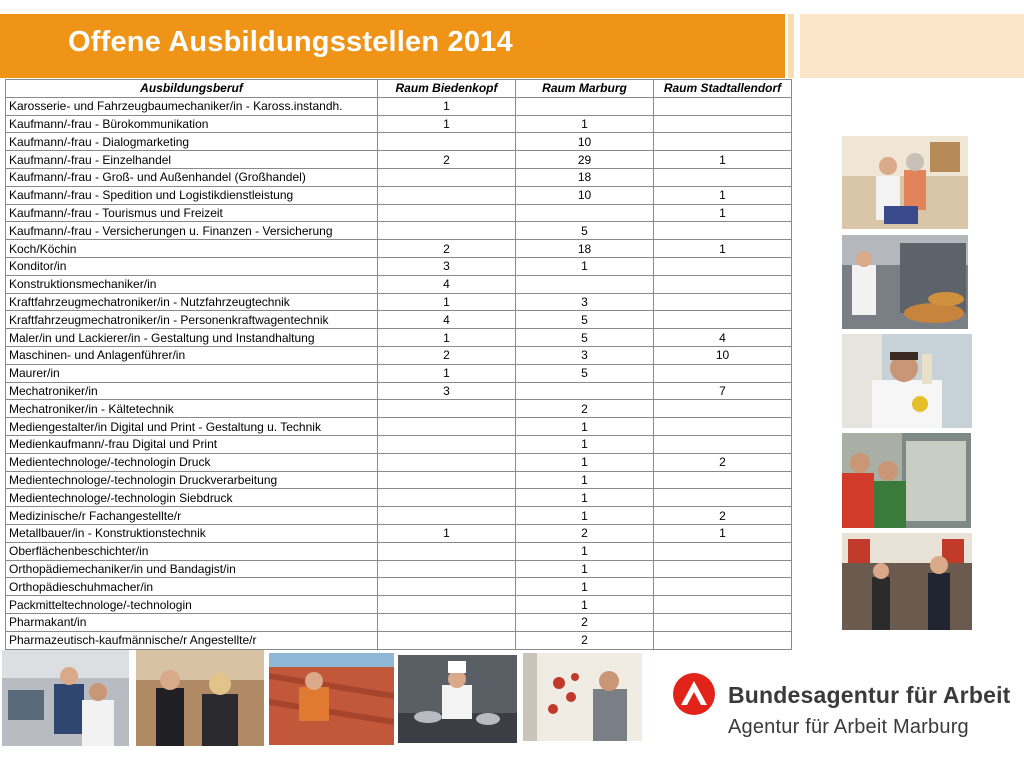 This screenshot has width=1024, height=768. I want to click on table-row: Koch/Köchin 2 18 1, so click(398, 248).